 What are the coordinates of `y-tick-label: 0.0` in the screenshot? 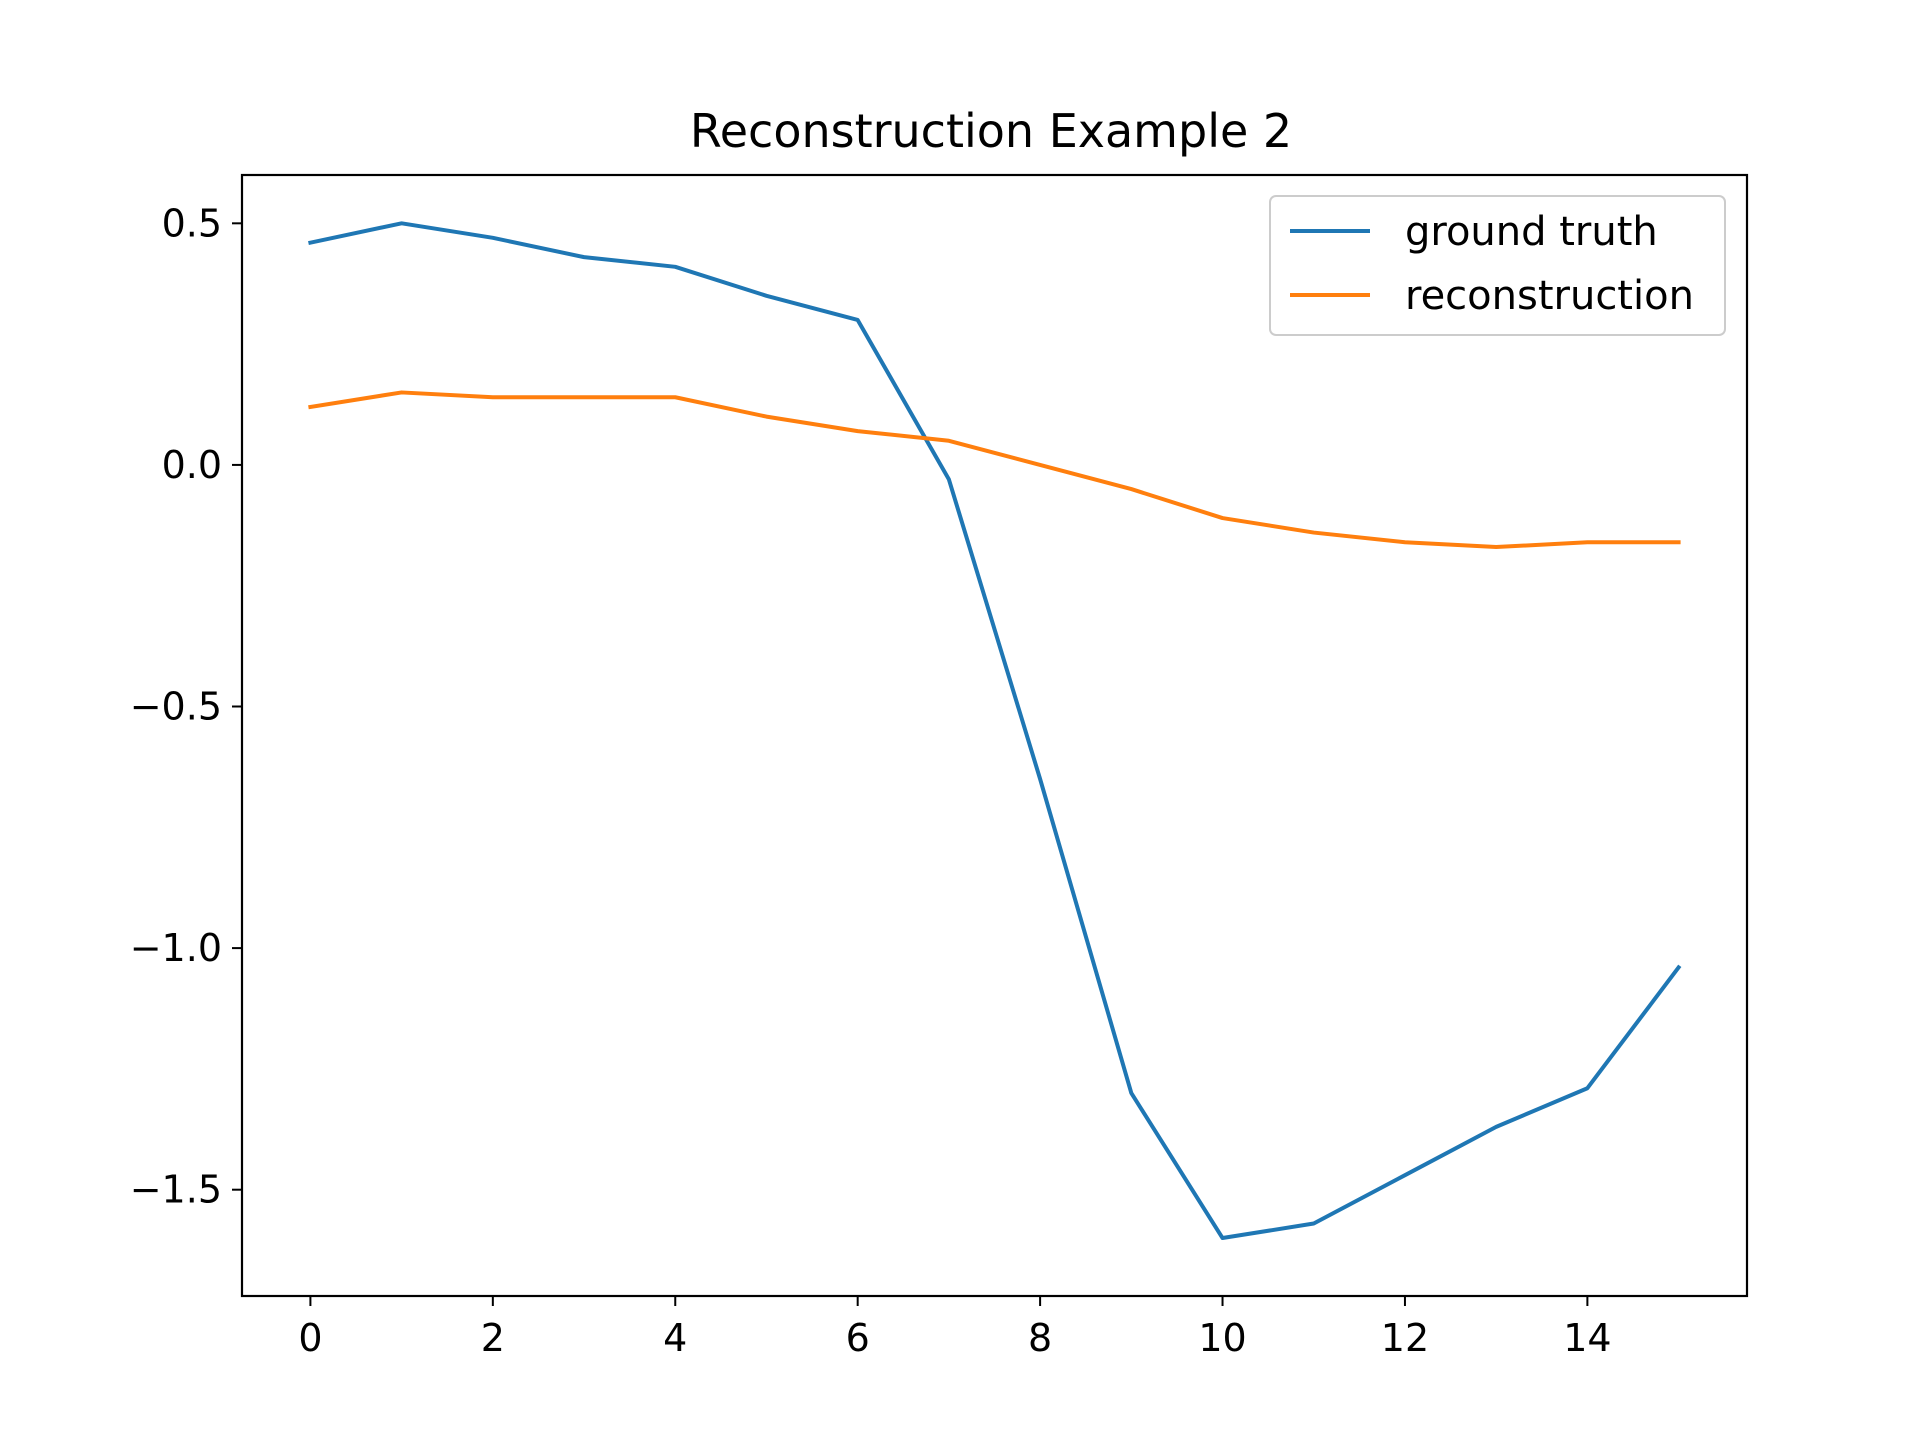 It's located at (192, 465).